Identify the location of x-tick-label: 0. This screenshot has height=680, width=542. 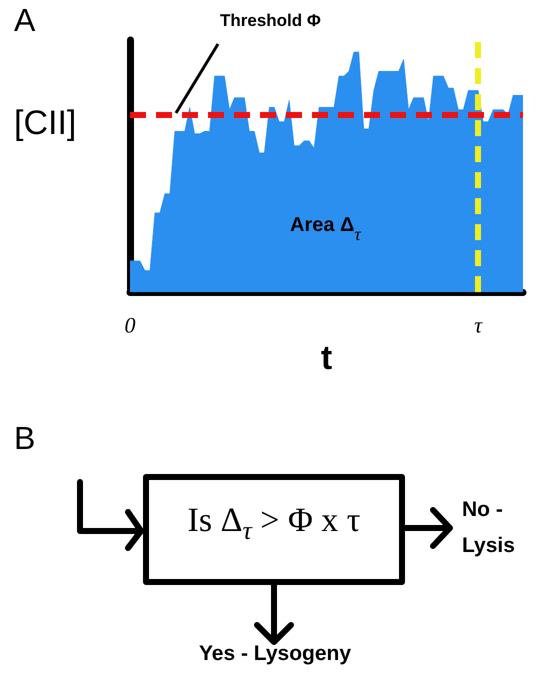
(130, 325).